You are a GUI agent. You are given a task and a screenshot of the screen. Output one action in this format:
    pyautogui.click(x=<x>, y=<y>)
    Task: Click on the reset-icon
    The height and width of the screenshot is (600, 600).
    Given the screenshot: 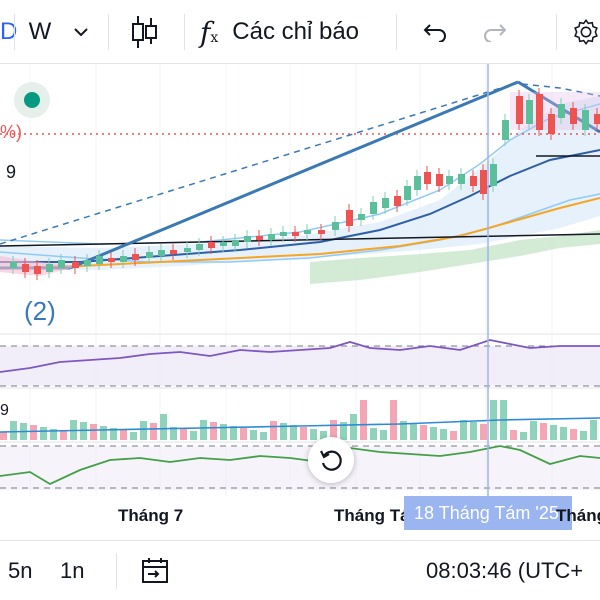 What is the action you would take?
    pyautogui.click(x=331, y=460)
    